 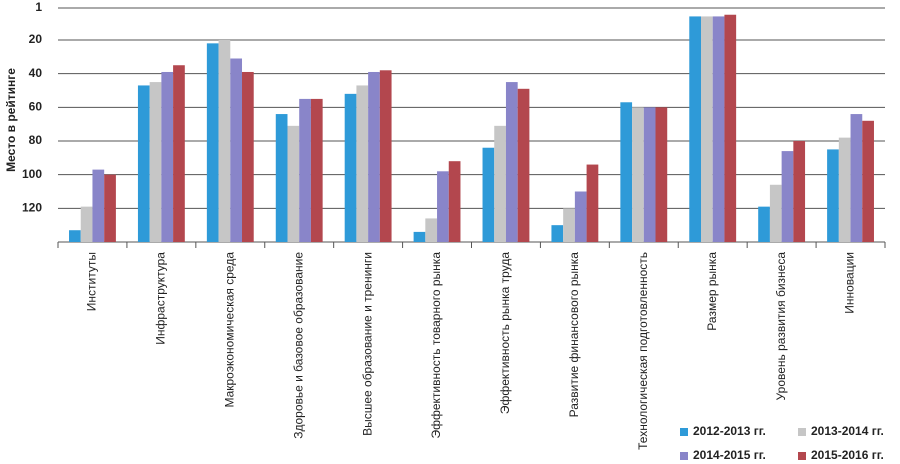 I want to click on x-tick-label: Эффективность товарного рынка, so click(x=436, y=345).